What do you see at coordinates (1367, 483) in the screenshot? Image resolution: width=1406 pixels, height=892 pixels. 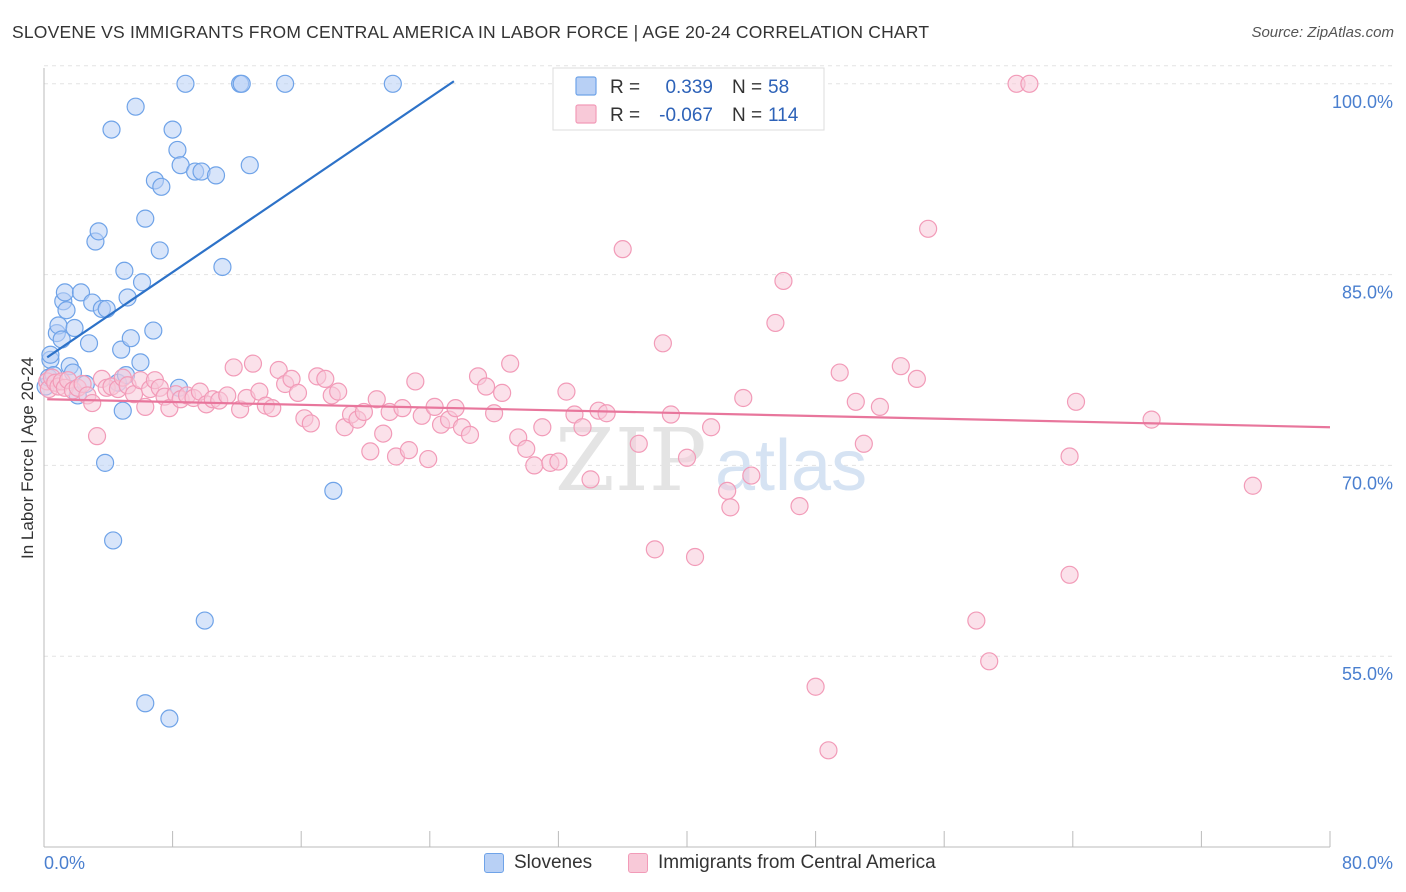 I see `y-tick-label: 70.0%` at bounding box center [1367, 483].